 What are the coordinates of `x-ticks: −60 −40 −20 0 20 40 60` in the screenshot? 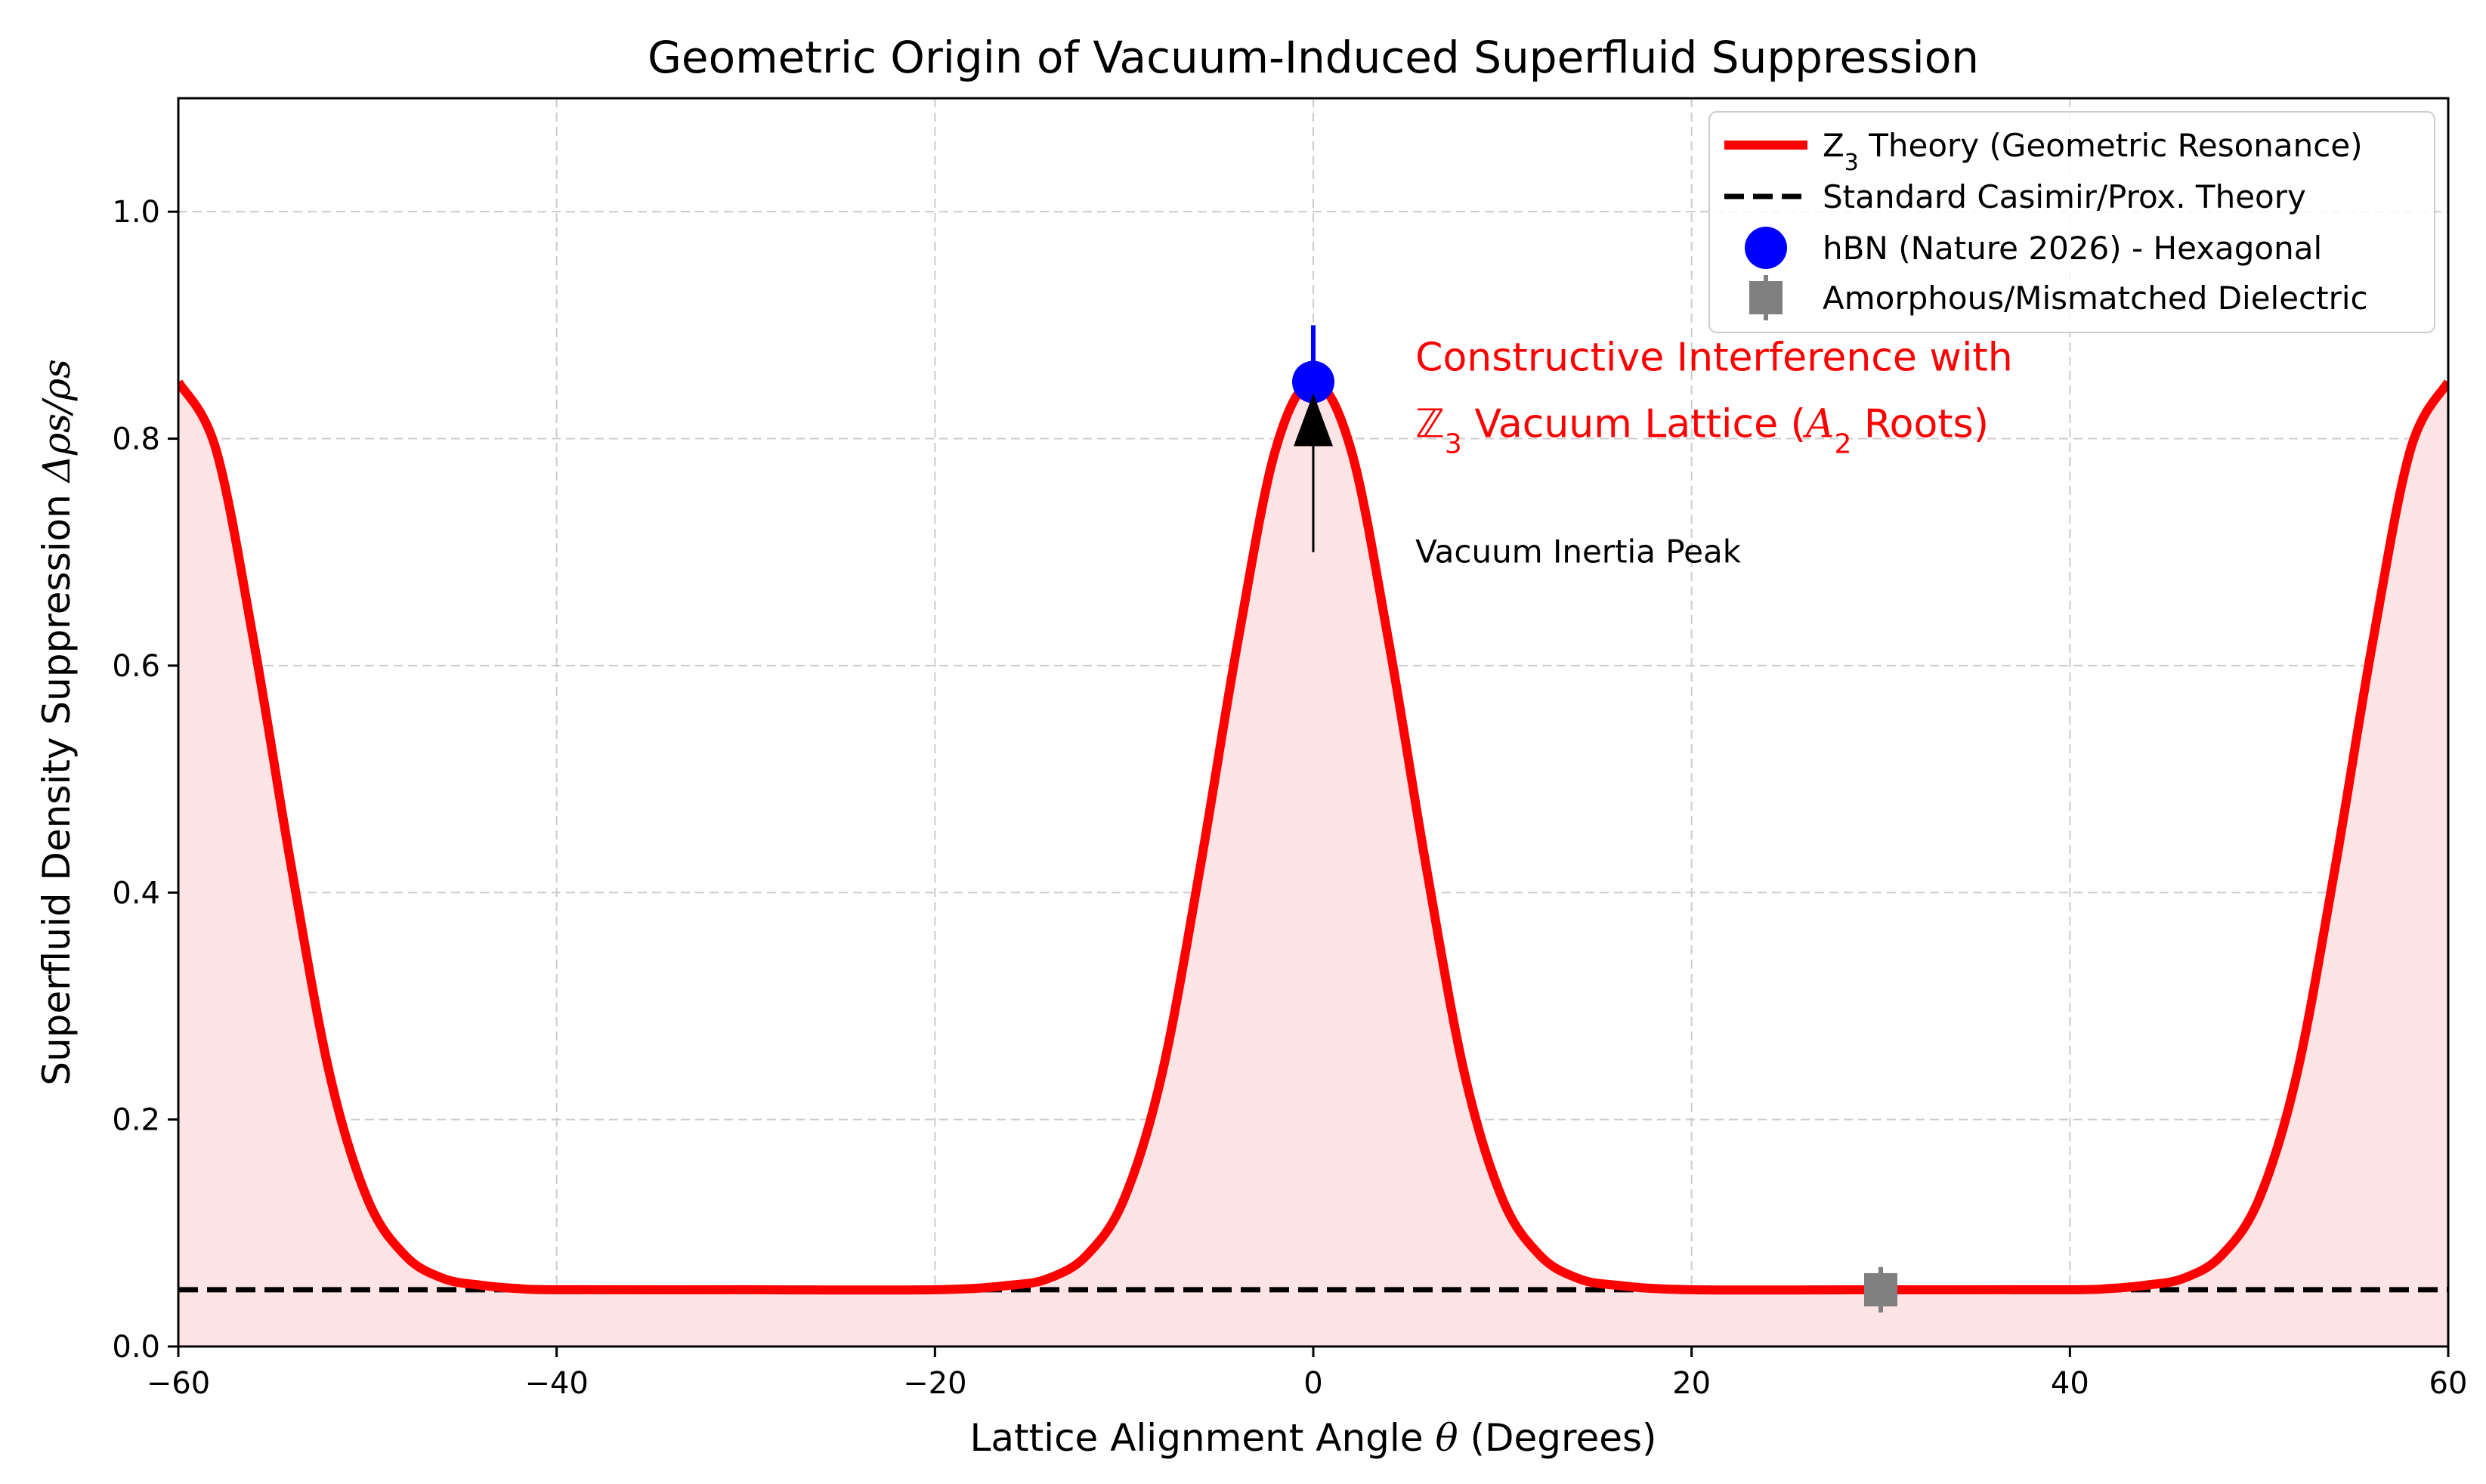 It's located at (1308, 1374).